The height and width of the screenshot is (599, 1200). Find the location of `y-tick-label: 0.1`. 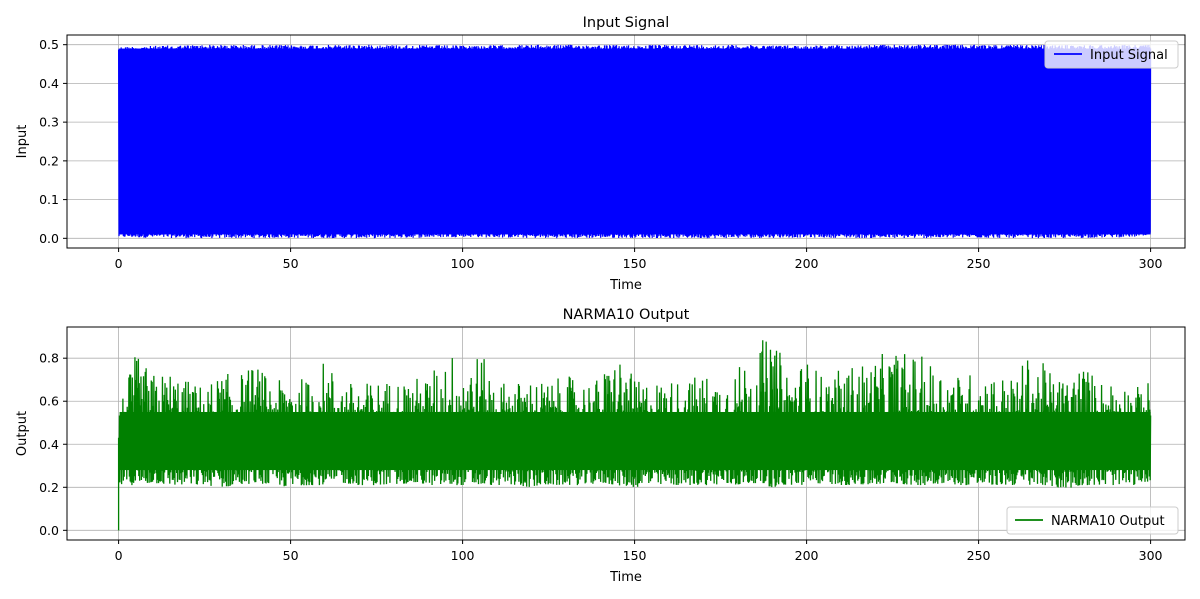

y-tick-label: 0.1 is located at coordinates (49, 199).